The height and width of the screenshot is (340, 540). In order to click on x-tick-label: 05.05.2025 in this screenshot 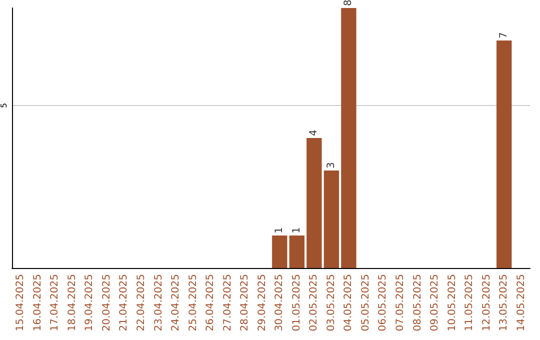, I will do `click(366, 303)`.